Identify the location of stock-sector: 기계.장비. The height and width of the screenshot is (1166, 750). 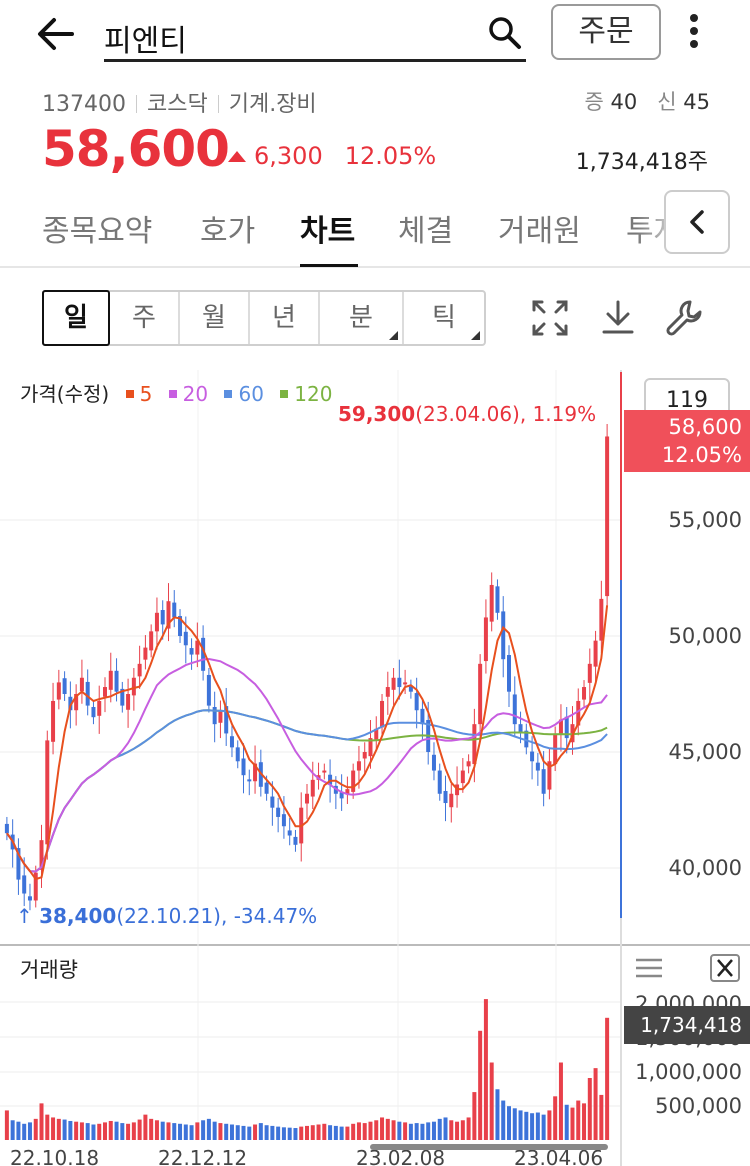
(272, 104).